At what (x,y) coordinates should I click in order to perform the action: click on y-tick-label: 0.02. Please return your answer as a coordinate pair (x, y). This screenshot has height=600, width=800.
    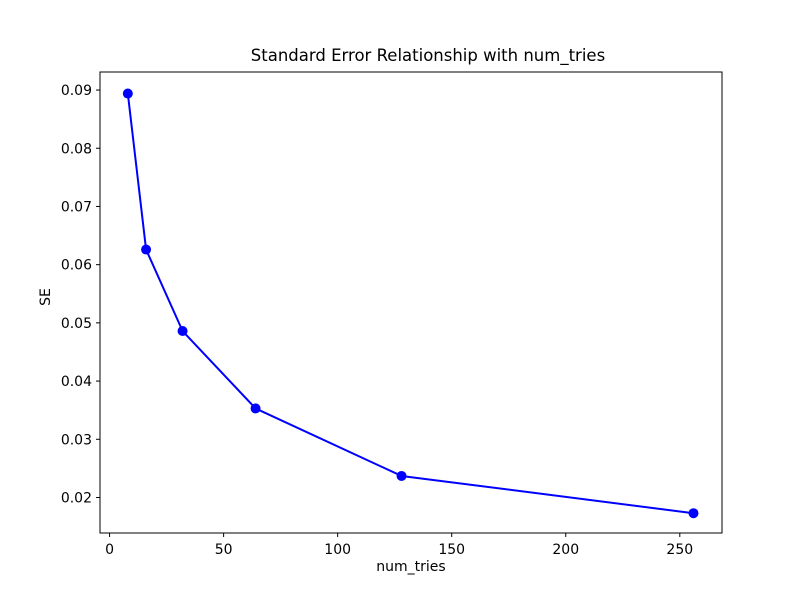
    Looking at the image, I should click on (76, 498).